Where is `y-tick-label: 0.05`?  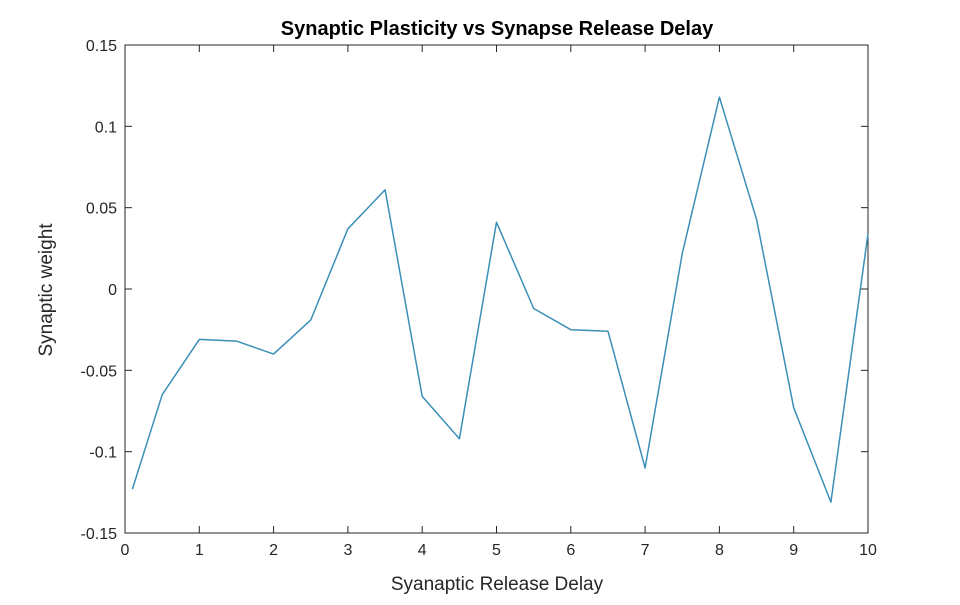
y-tick-label: 0.05 is located at coordinates (101, 209).